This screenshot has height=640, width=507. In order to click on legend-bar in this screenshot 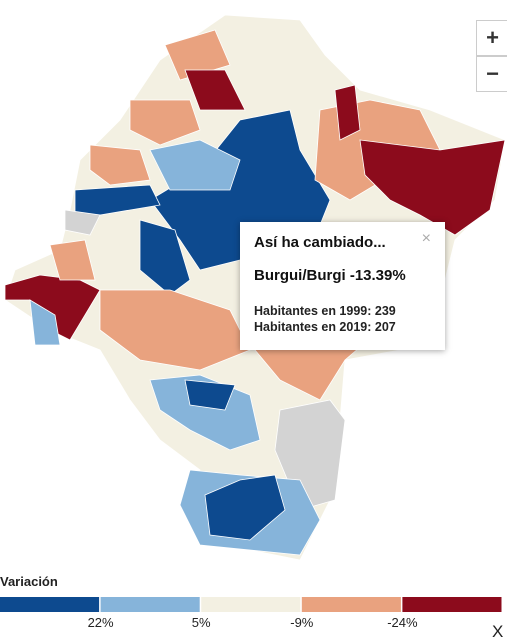, I will do `click(251, 604)`.